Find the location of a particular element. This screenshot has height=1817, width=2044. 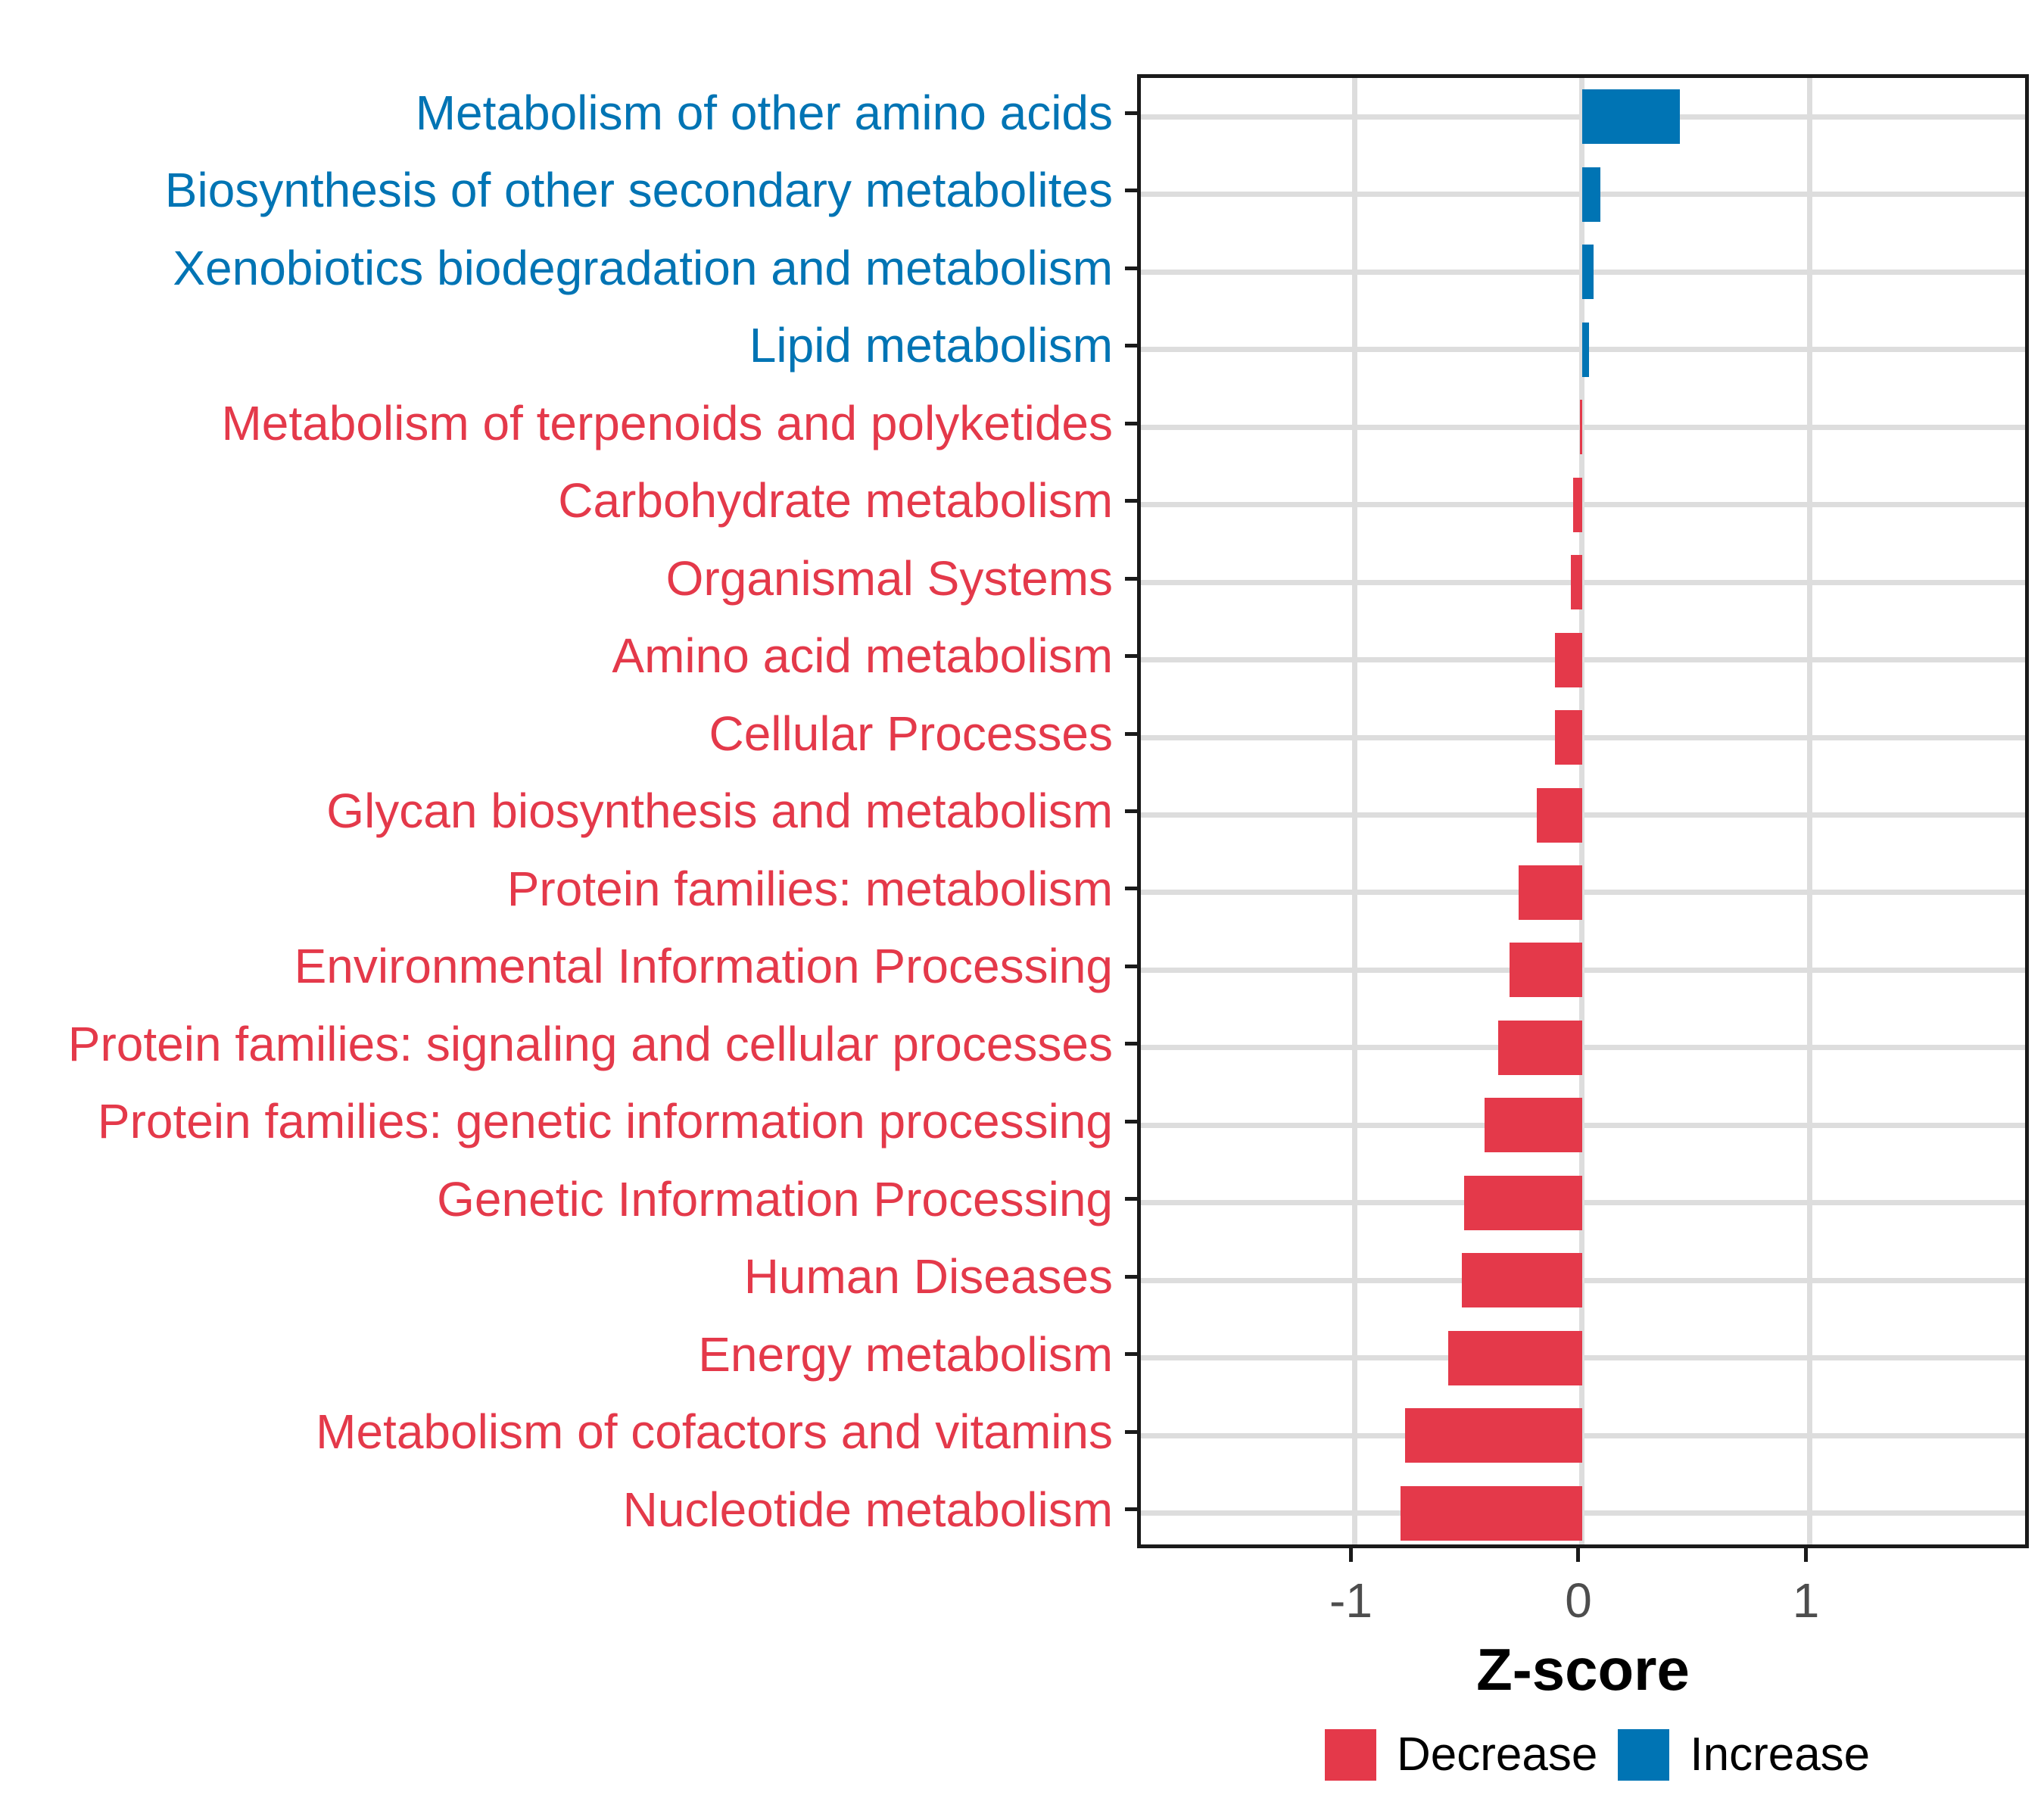

y-axis-label: Cellular Processes is located at coordinates (911, 733).